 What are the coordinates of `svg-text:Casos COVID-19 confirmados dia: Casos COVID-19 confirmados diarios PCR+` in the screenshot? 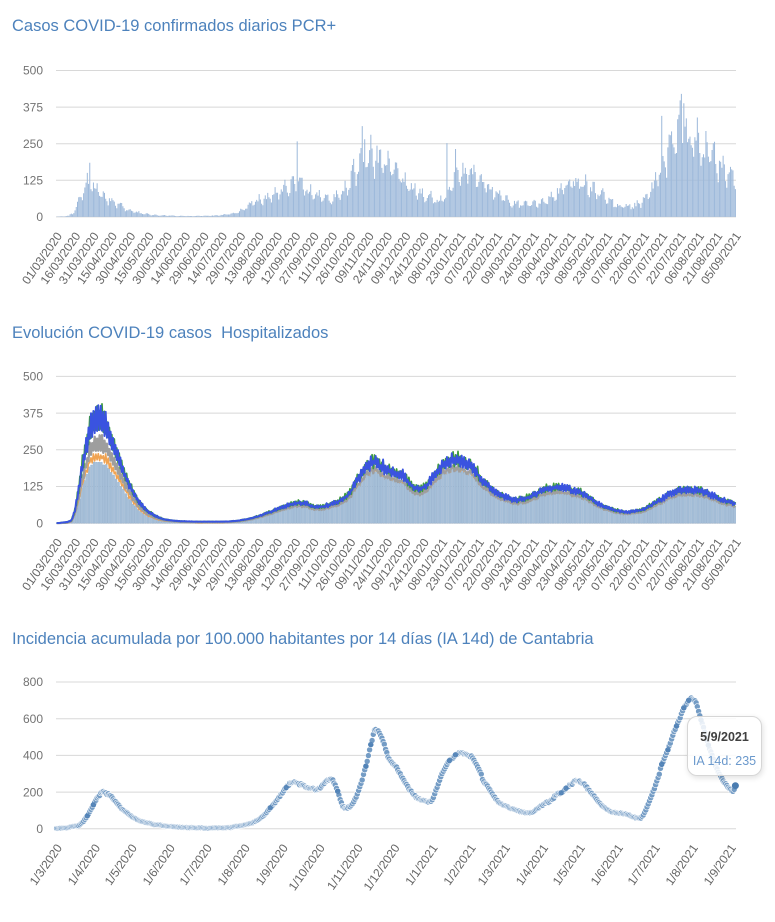 It's located at (174, 26).